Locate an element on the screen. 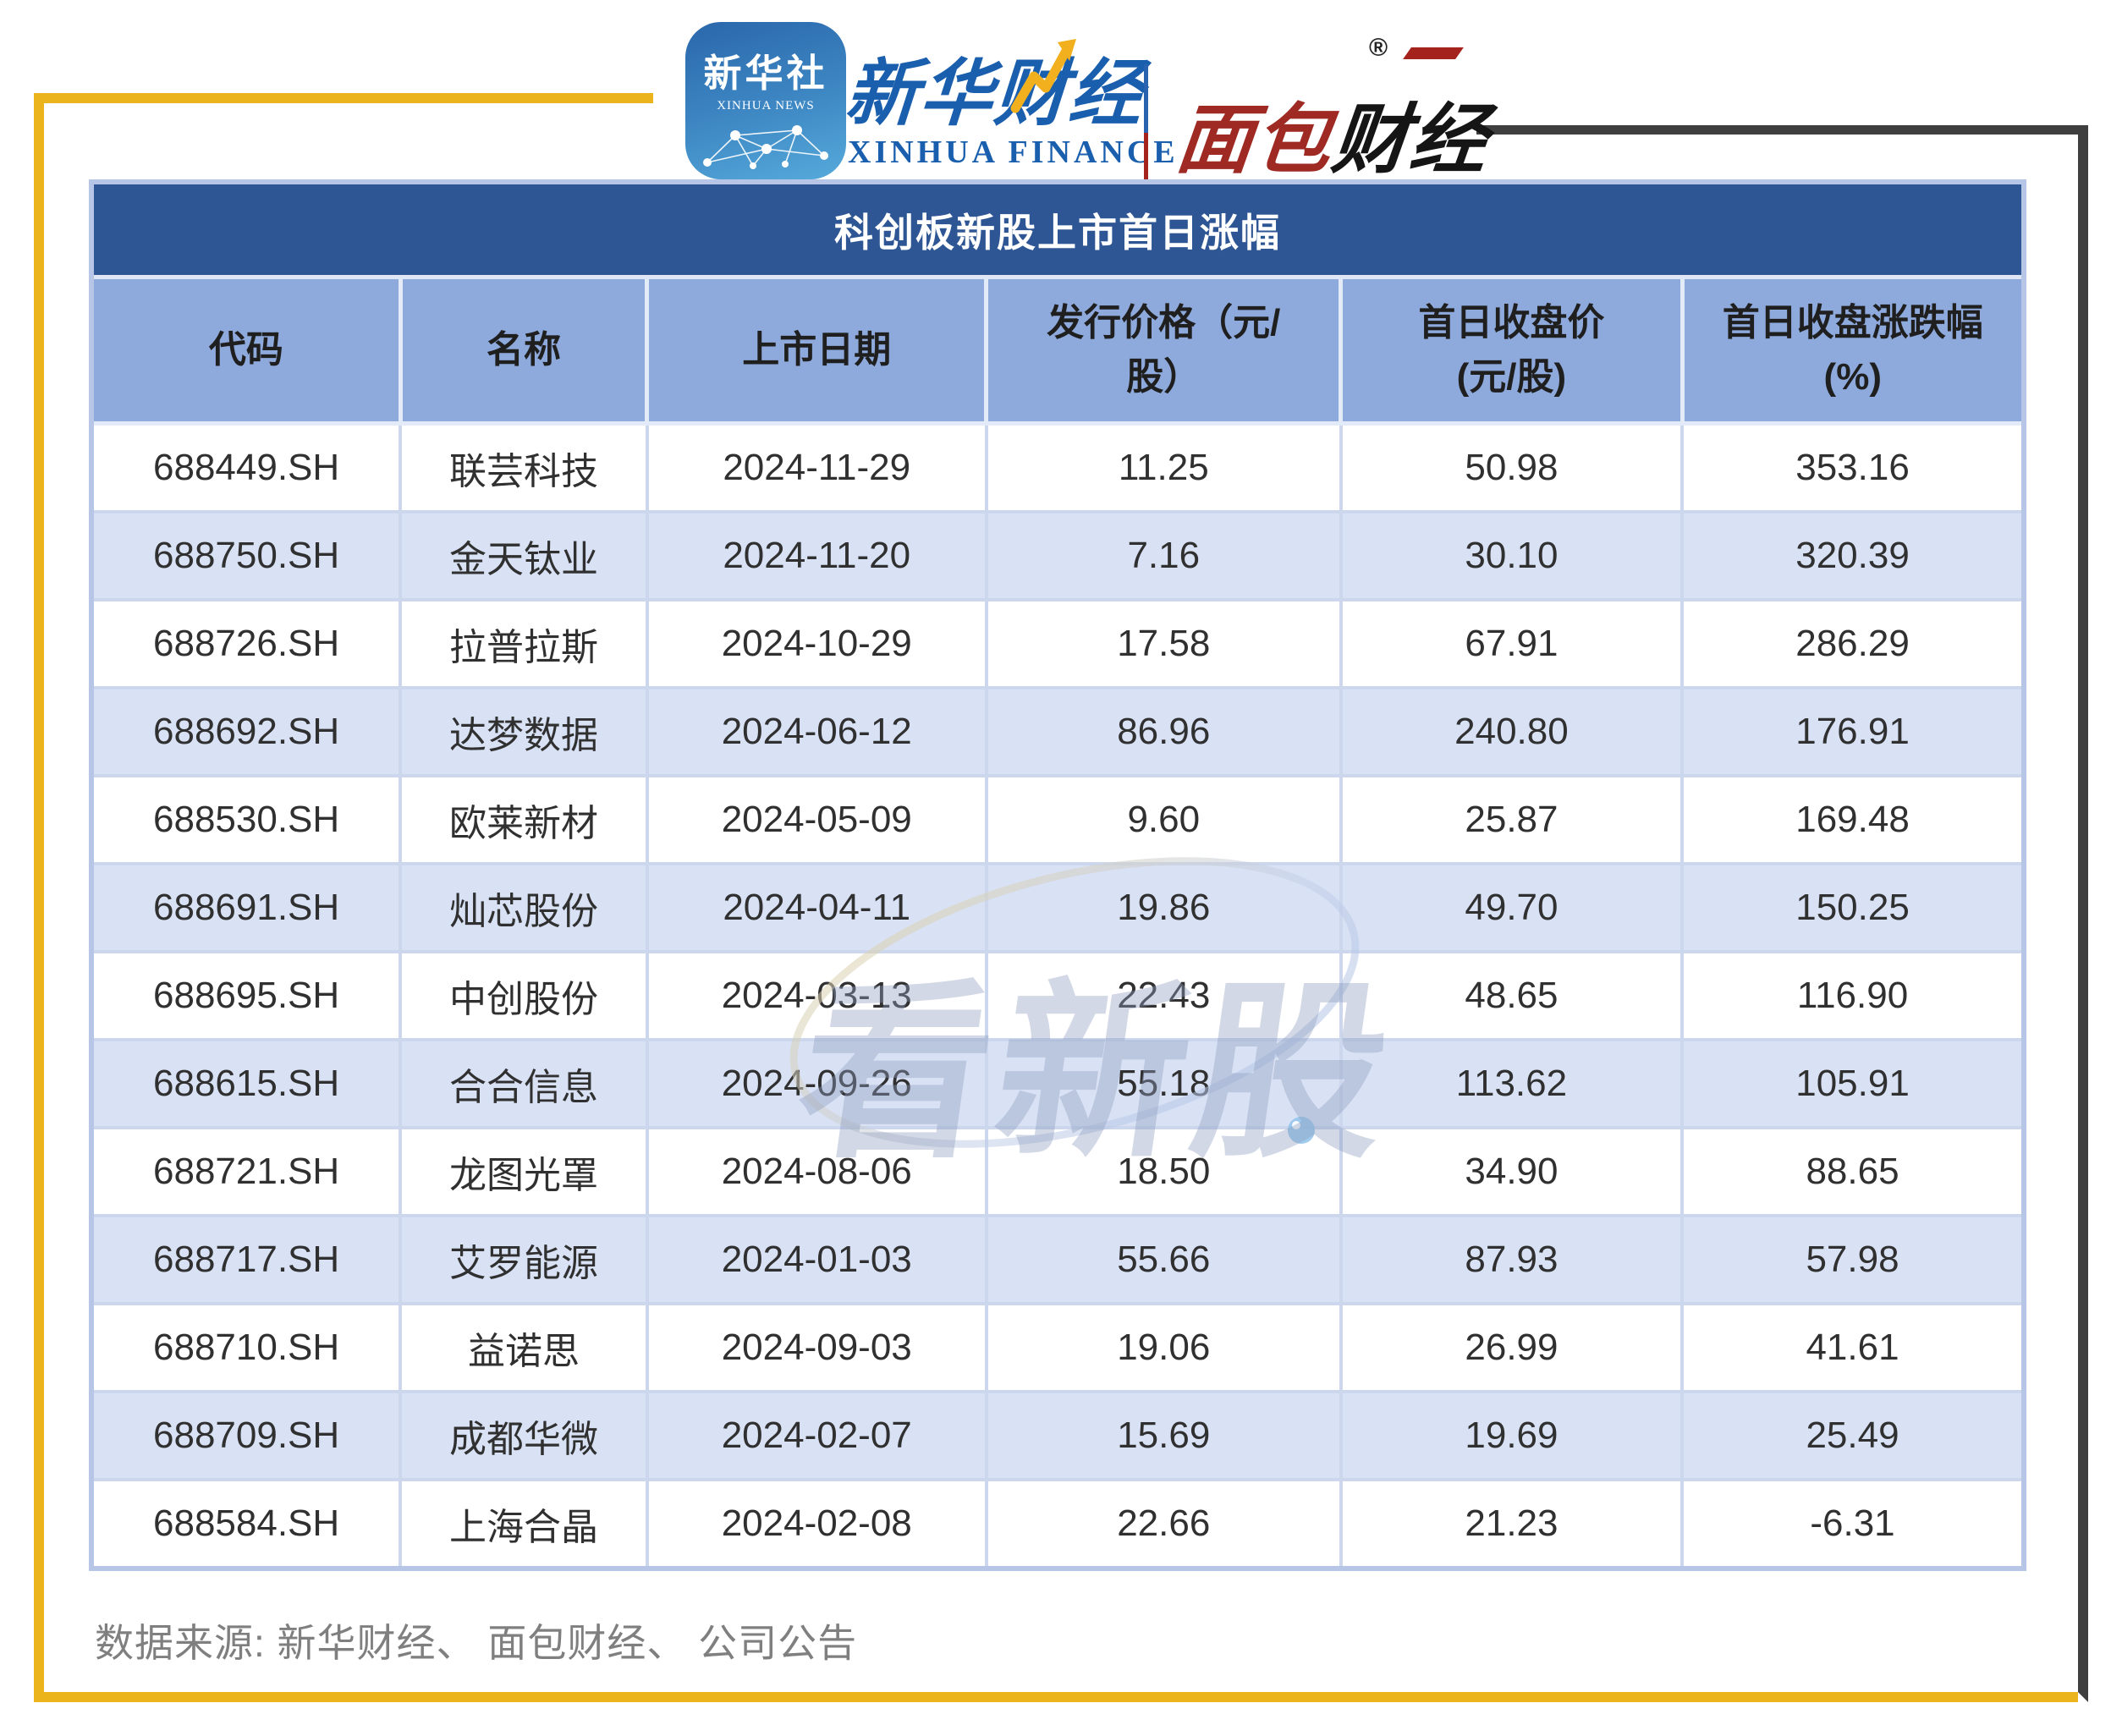  table-cell: 上海合晶 is located at coordinates (523, 1522).